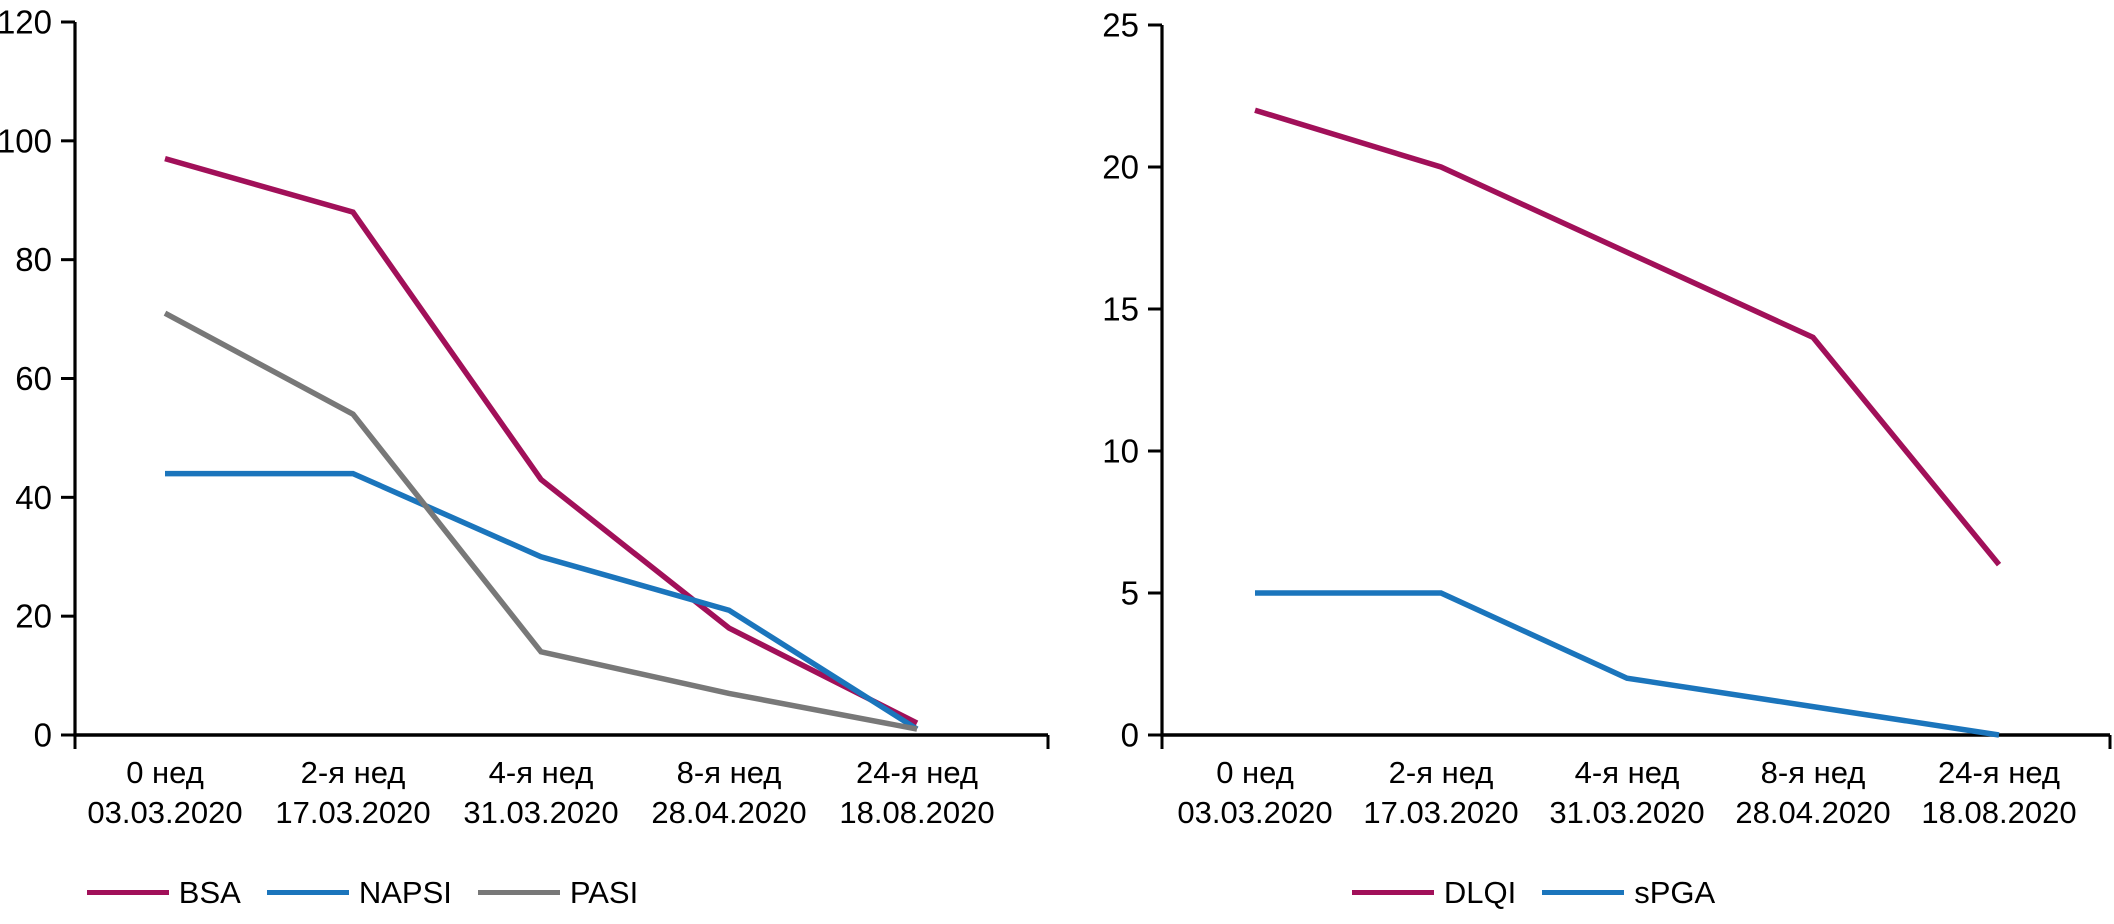 The width and height of the screenshot is (2114, 924). Describe the element at coordinates (1675, 892) in the screenshot. I see `legend-label-spga: sPGA` at that location.